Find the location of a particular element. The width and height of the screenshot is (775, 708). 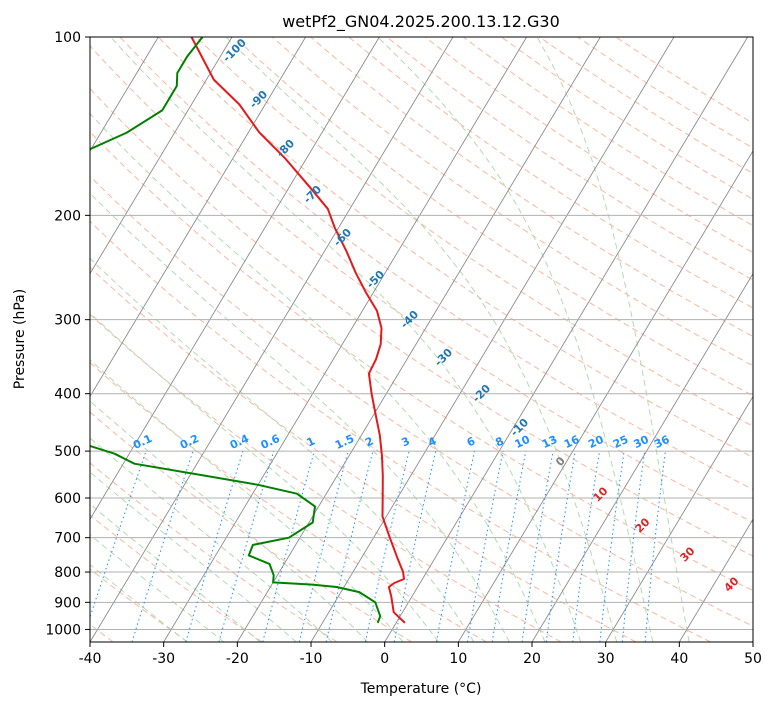

mixing-ratio-label: 36 is located at coordinates (662, 442).